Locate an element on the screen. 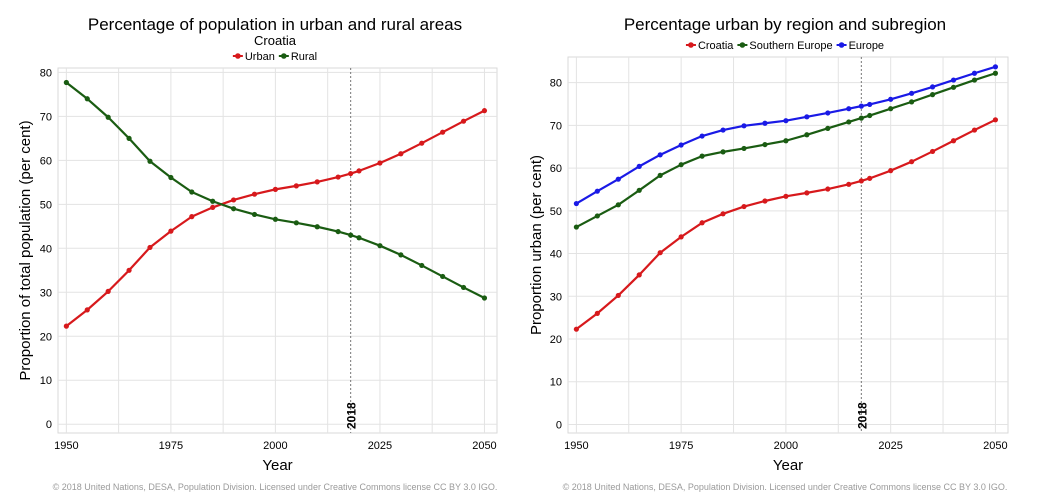  y-axis-title: Proportion urban (per cent) is located at coordinates (536, 245).